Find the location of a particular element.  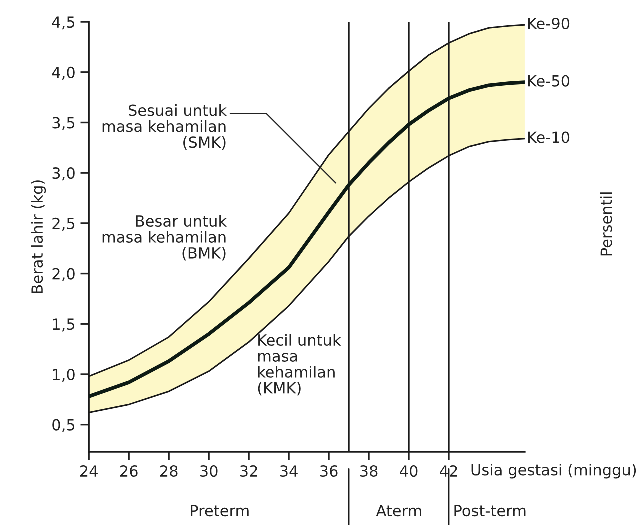

x-tick-label: 34 is located at coordinates (289, 471).